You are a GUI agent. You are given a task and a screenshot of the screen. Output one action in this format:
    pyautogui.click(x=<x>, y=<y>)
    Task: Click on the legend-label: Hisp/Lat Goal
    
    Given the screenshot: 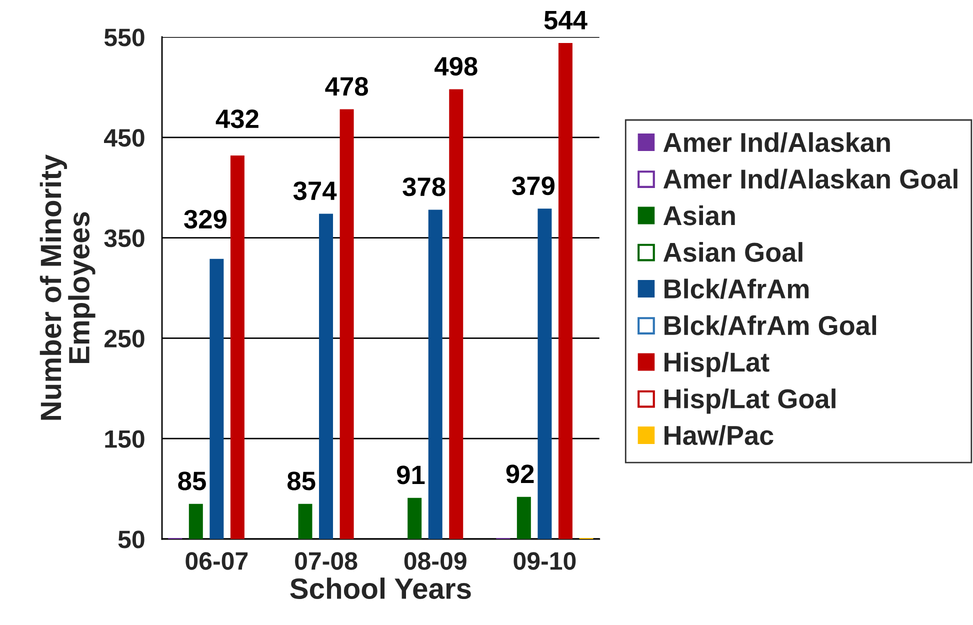 What is the action you would take?
    pyautogui.click(x=750, y=401)
    